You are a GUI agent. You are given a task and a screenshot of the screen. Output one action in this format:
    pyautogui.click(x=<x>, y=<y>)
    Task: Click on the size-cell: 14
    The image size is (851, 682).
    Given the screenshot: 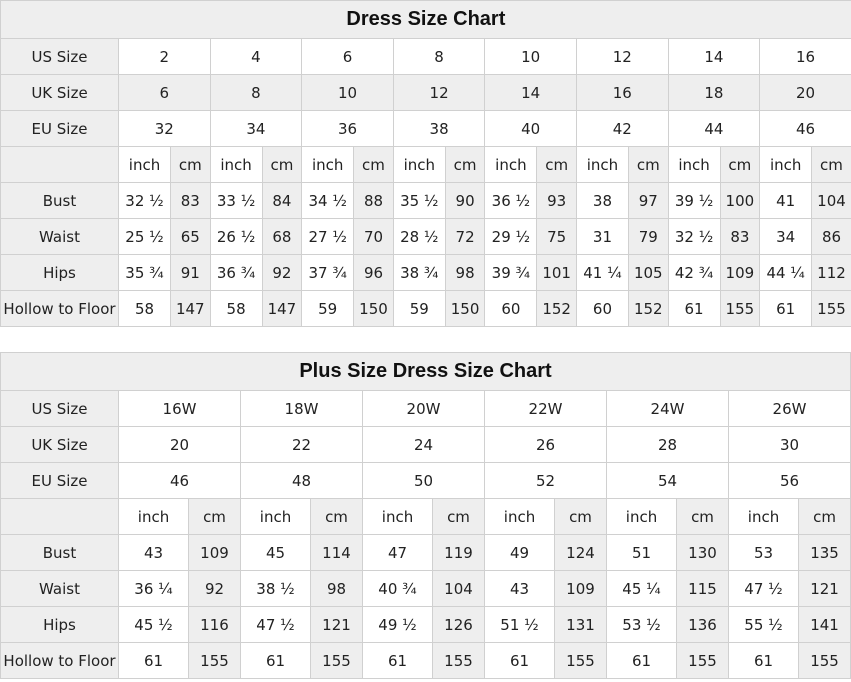 What is the action you would take?
    pyautogui.click(x=714, y=56)
    